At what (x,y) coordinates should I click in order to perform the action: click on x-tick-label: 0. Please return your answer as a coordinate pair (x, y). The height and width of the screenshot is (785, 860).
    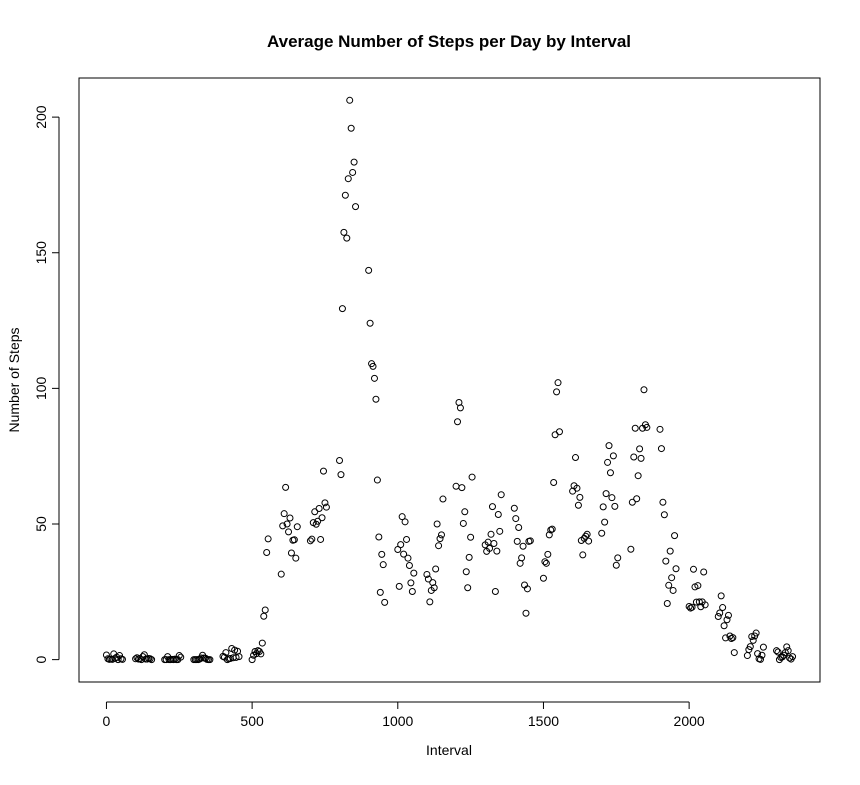
    Looking at the image, I should click on (107, 721).